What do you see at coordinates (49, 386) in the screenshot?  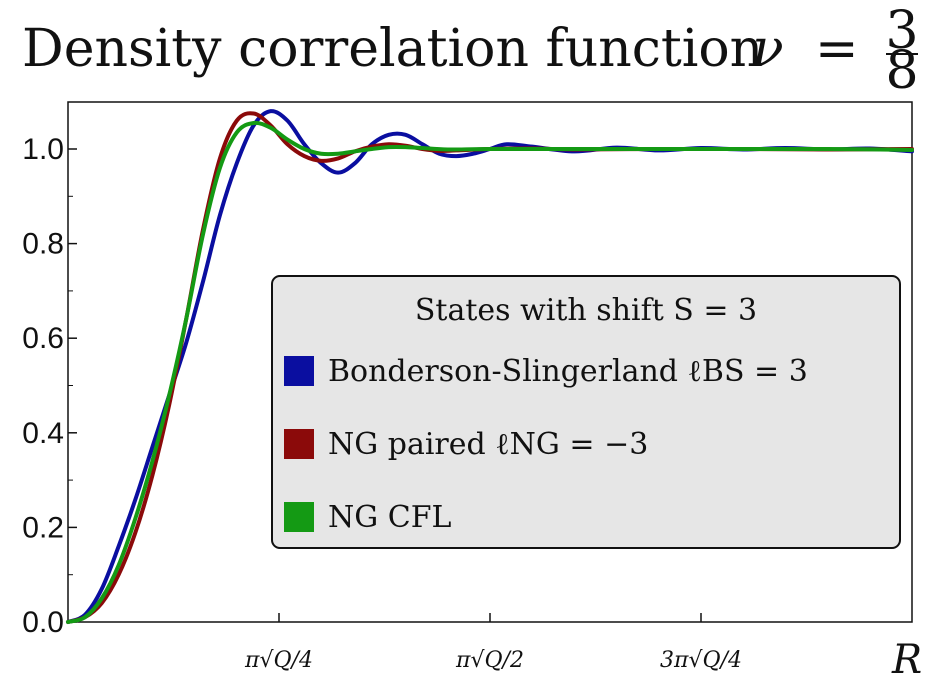 I see `y-axis: 0.0 0.2 0.4 0.6 0.8 1.0` at bounding box center [49, 386].